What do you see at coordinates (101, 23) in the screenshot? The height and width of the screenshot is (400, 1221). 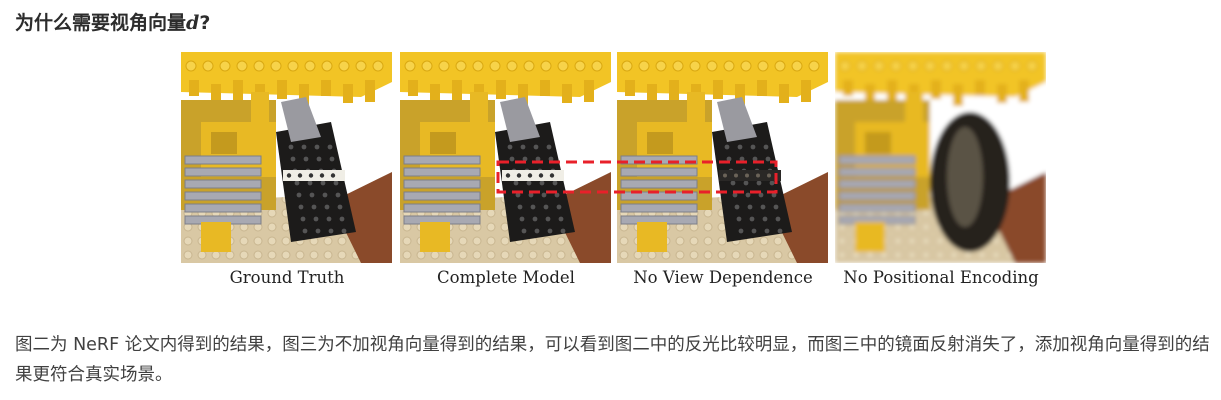 I see `heading-text: 为什么需要视角向量` at bounding box center [101, 23].